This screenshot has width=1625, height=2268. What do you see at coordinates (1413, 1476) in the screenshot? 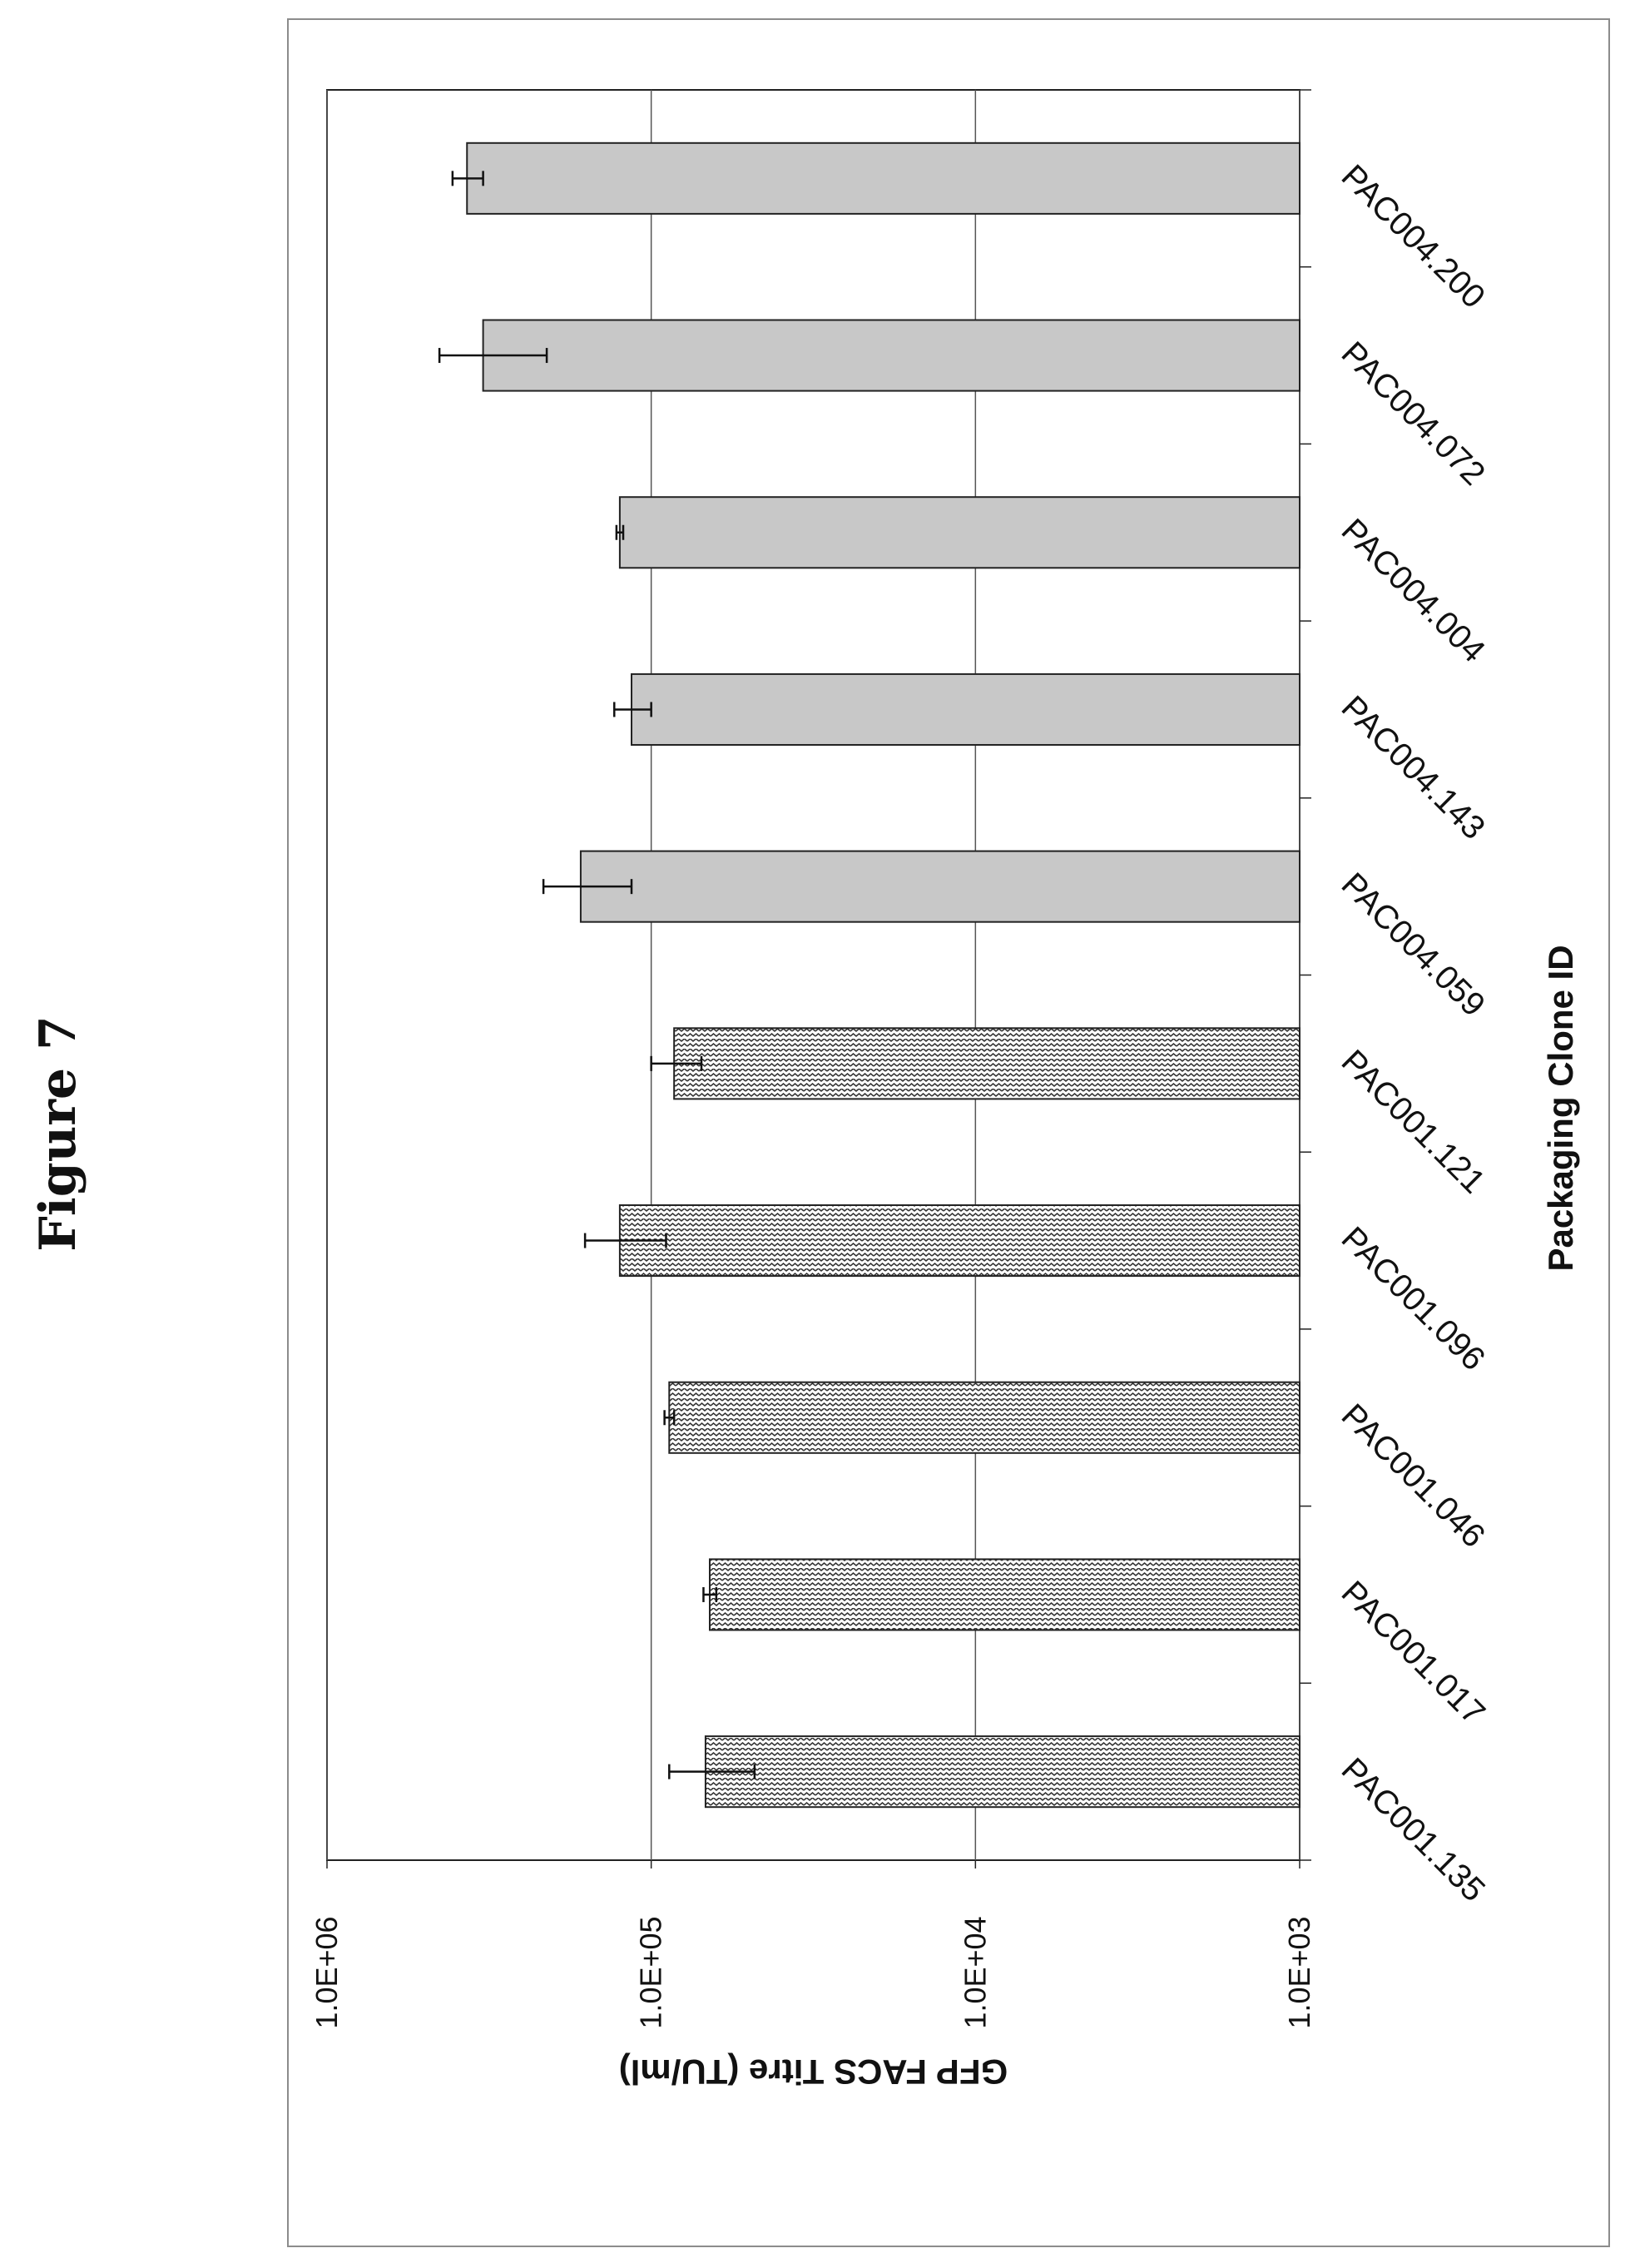
I see `category-label: PAC001.046` at bounding box center [1413, 1476].